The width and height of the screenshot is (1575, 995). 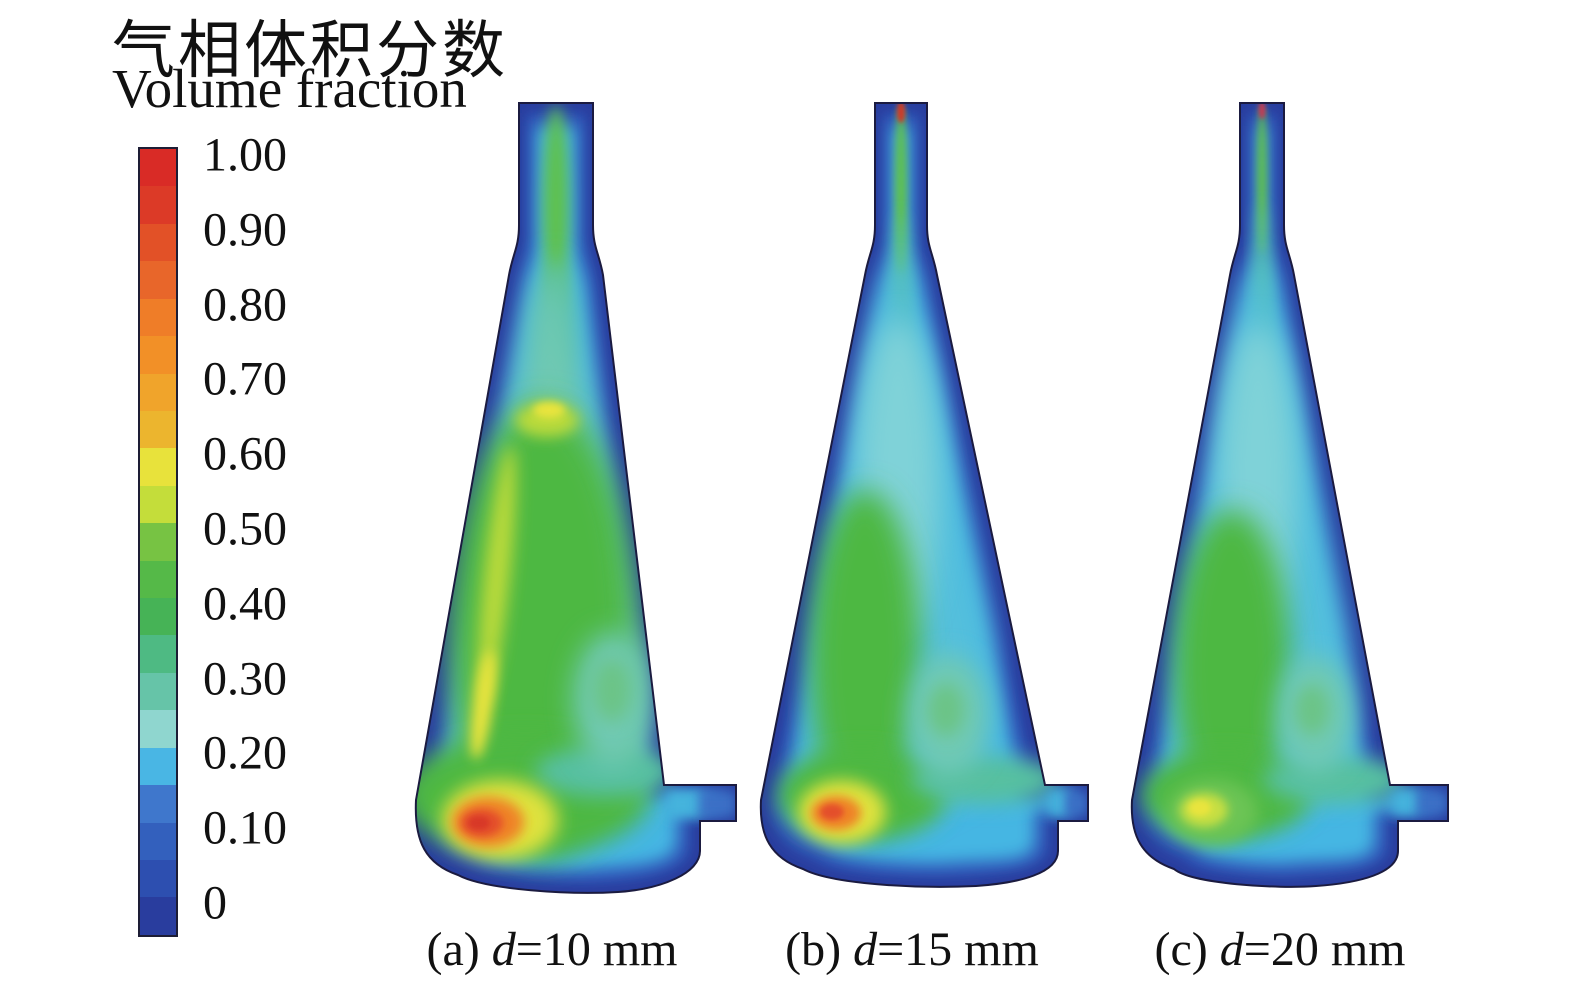 What do you see at coordinates (215, 903) in the screenshot?
I see `colorbar-tick-label: 0` at bounding box center [215, 903].